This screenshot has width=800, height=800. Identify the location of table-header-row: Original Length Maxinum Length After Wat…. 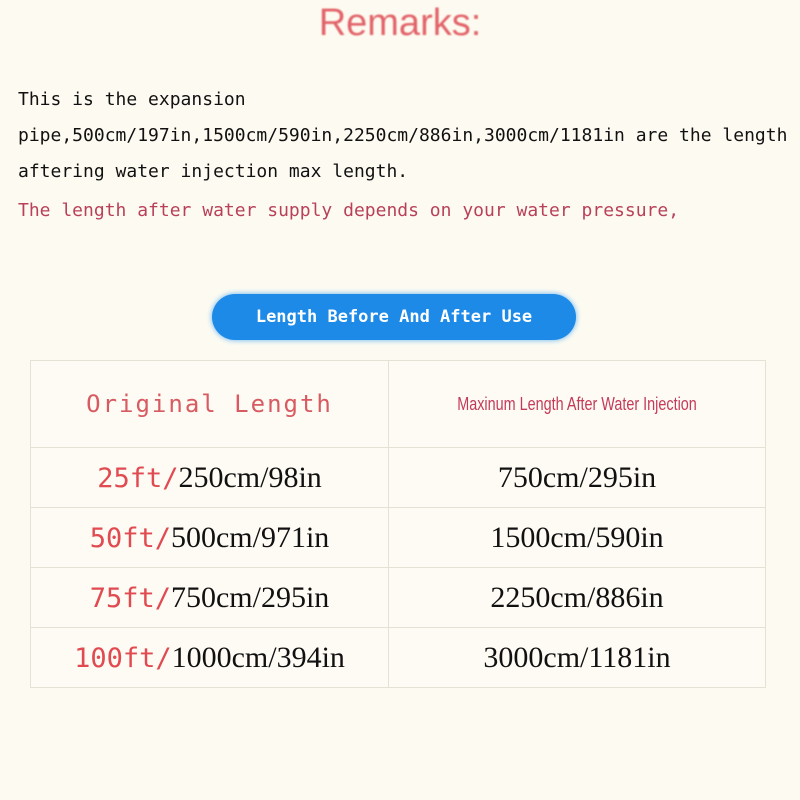
(398, 404).